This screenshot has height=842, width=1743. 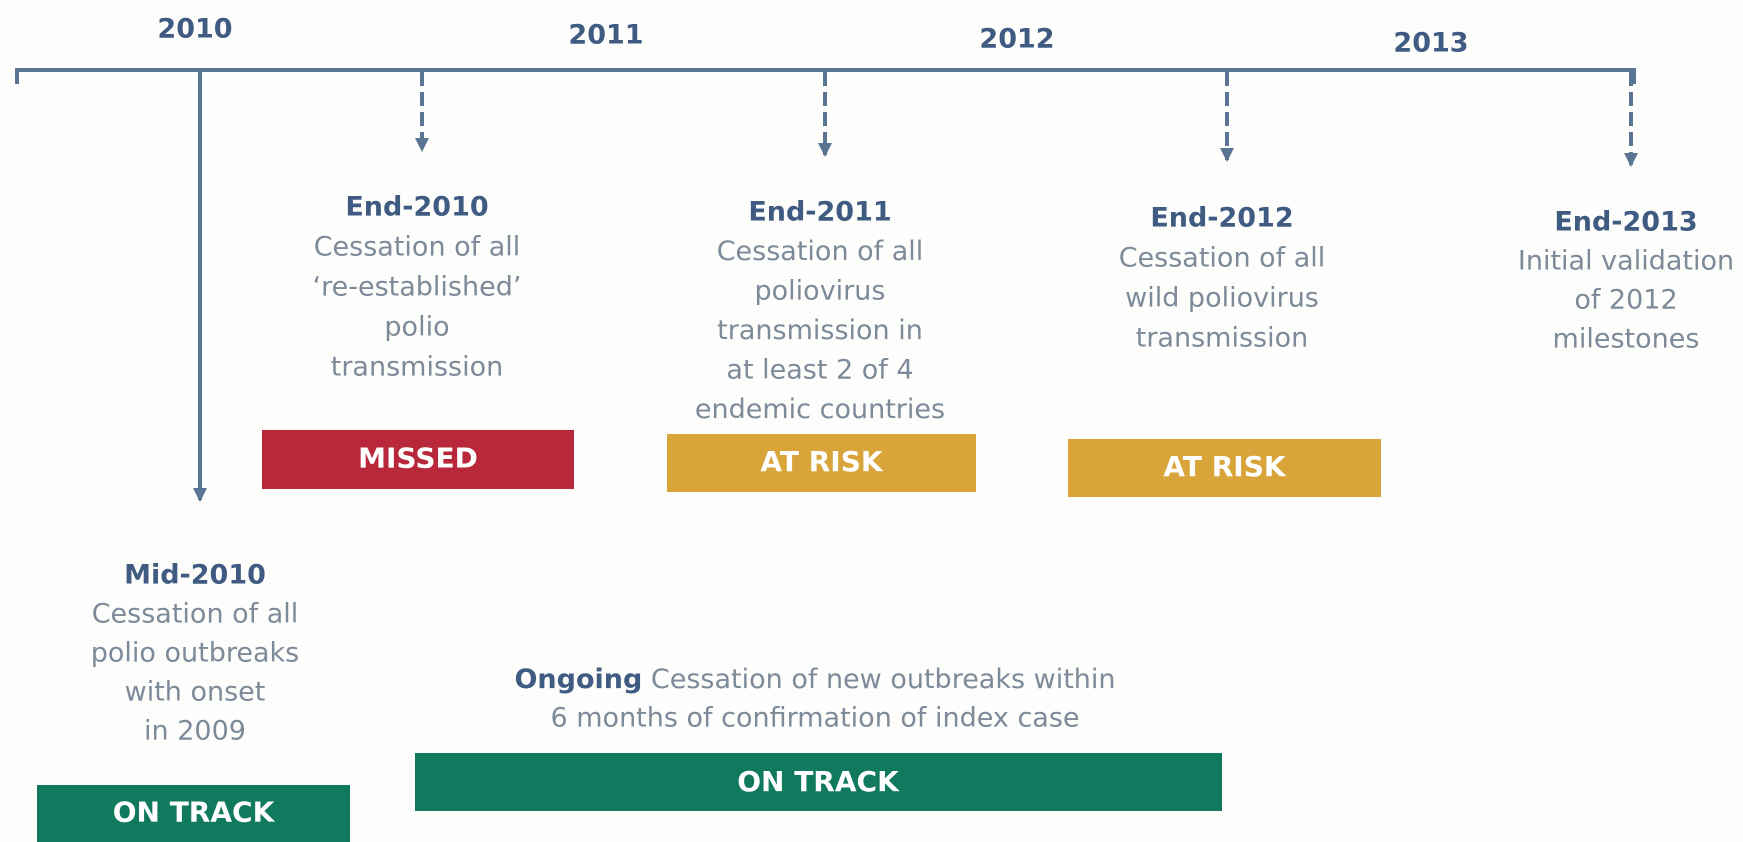 I want to click on year-label: 2012, so click(x=1016, y=39).